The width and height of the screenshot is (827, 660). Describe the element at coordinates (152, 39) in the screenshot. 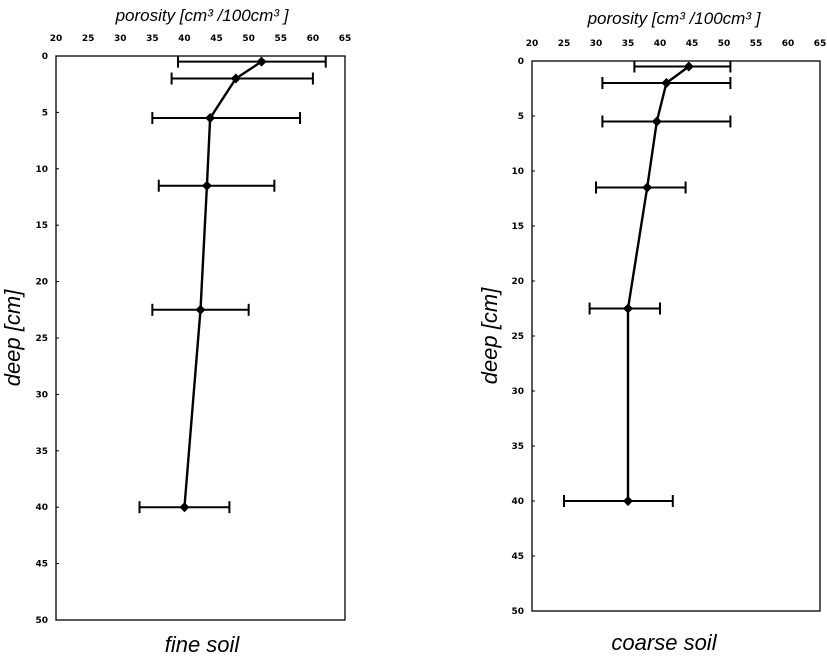

I see `fine-soil-x-tick-label: 35` at that location.